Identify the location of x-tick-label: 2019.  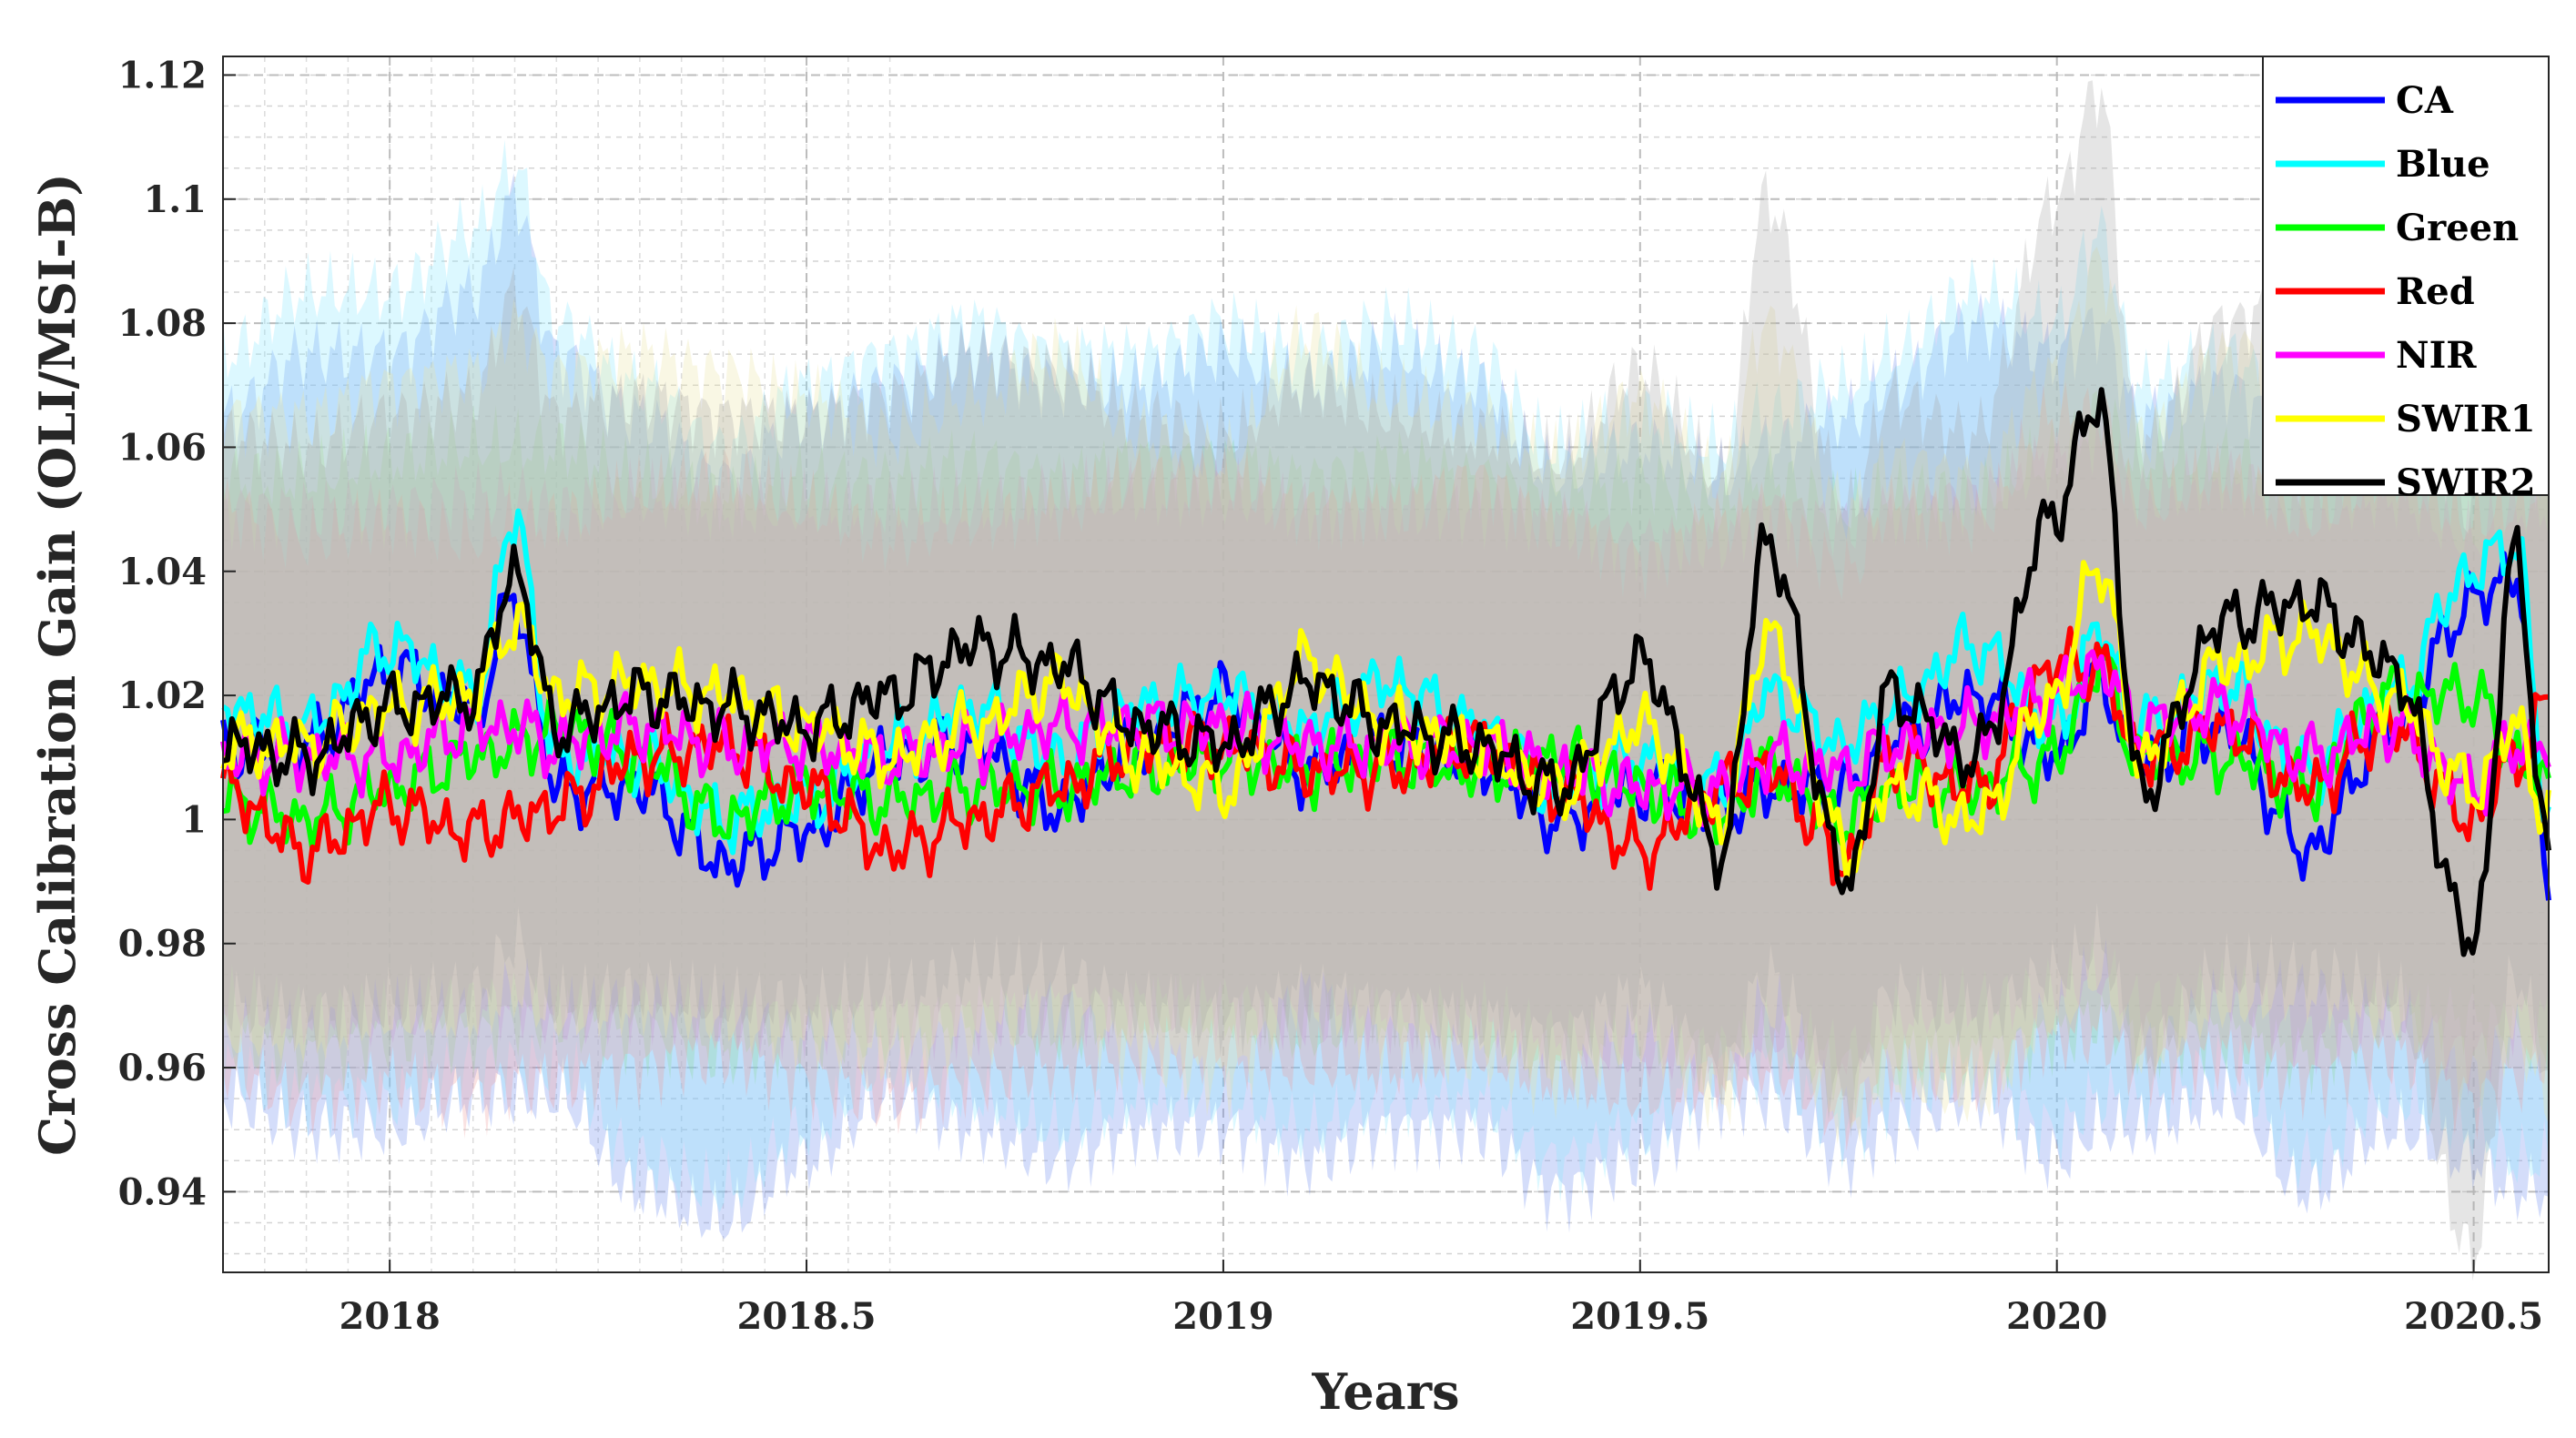
(1222, 1316).